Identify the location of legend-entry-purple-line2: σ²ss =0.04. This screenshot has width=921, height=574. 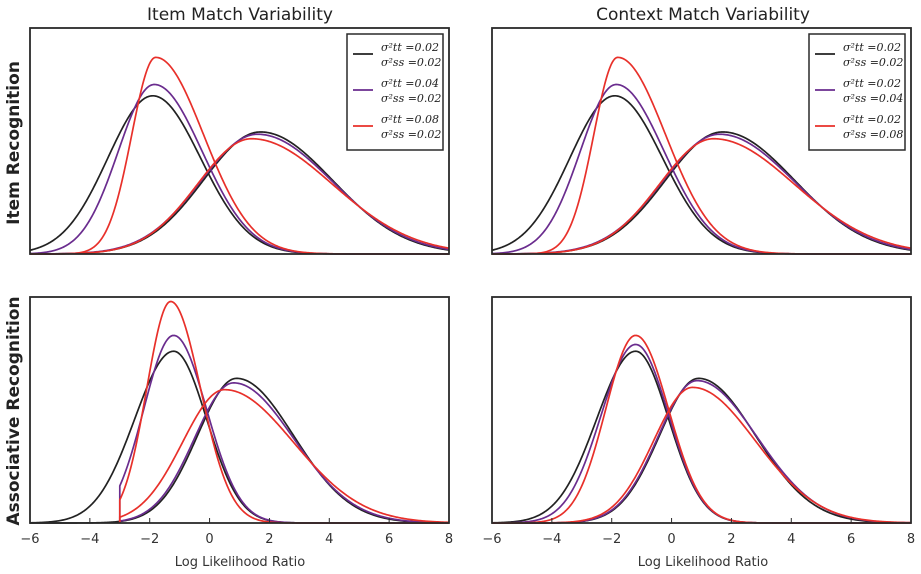
(873, 98).